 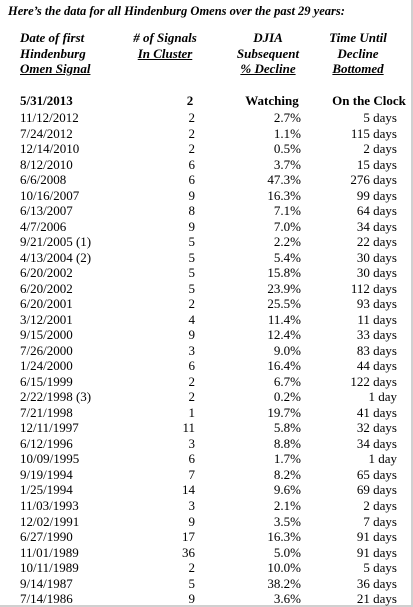 What do you see at coordinates (49, 568) in the screenshot?
I see `table-cell: 10/11/1989` at bounding box center [49, 568].